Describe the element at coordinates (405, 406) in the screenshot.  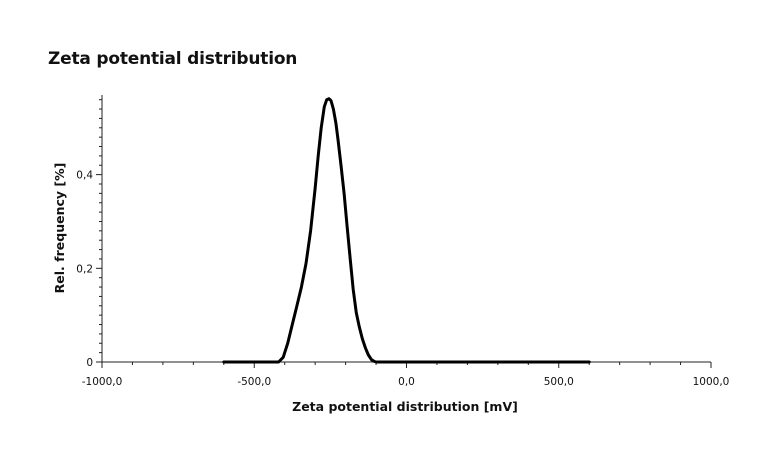
I see `x-axis-label: Zeta potential distribution [mV]` at that location.